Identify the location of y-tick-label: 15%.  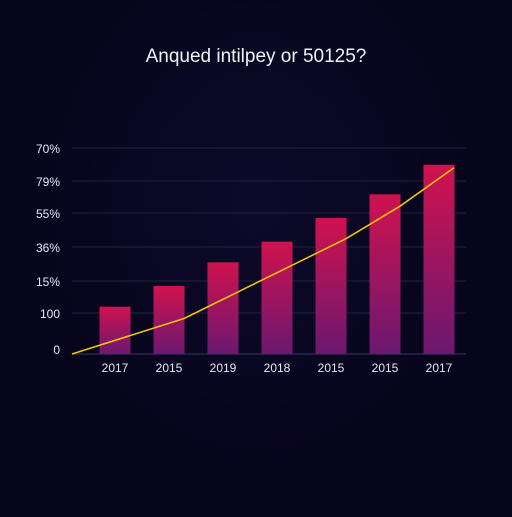
(48, 282).